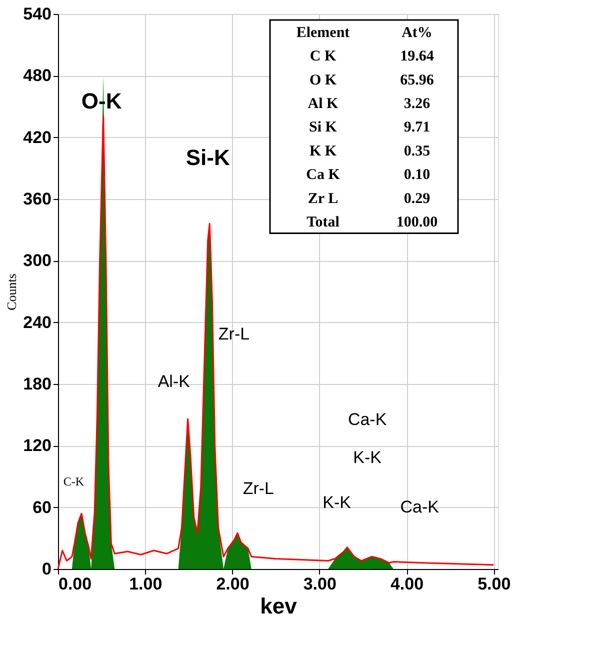 The image size is (603, 659). Describe the element at coordinates (323, 222) in the screenshot. I see `annotation: Total` at that location.